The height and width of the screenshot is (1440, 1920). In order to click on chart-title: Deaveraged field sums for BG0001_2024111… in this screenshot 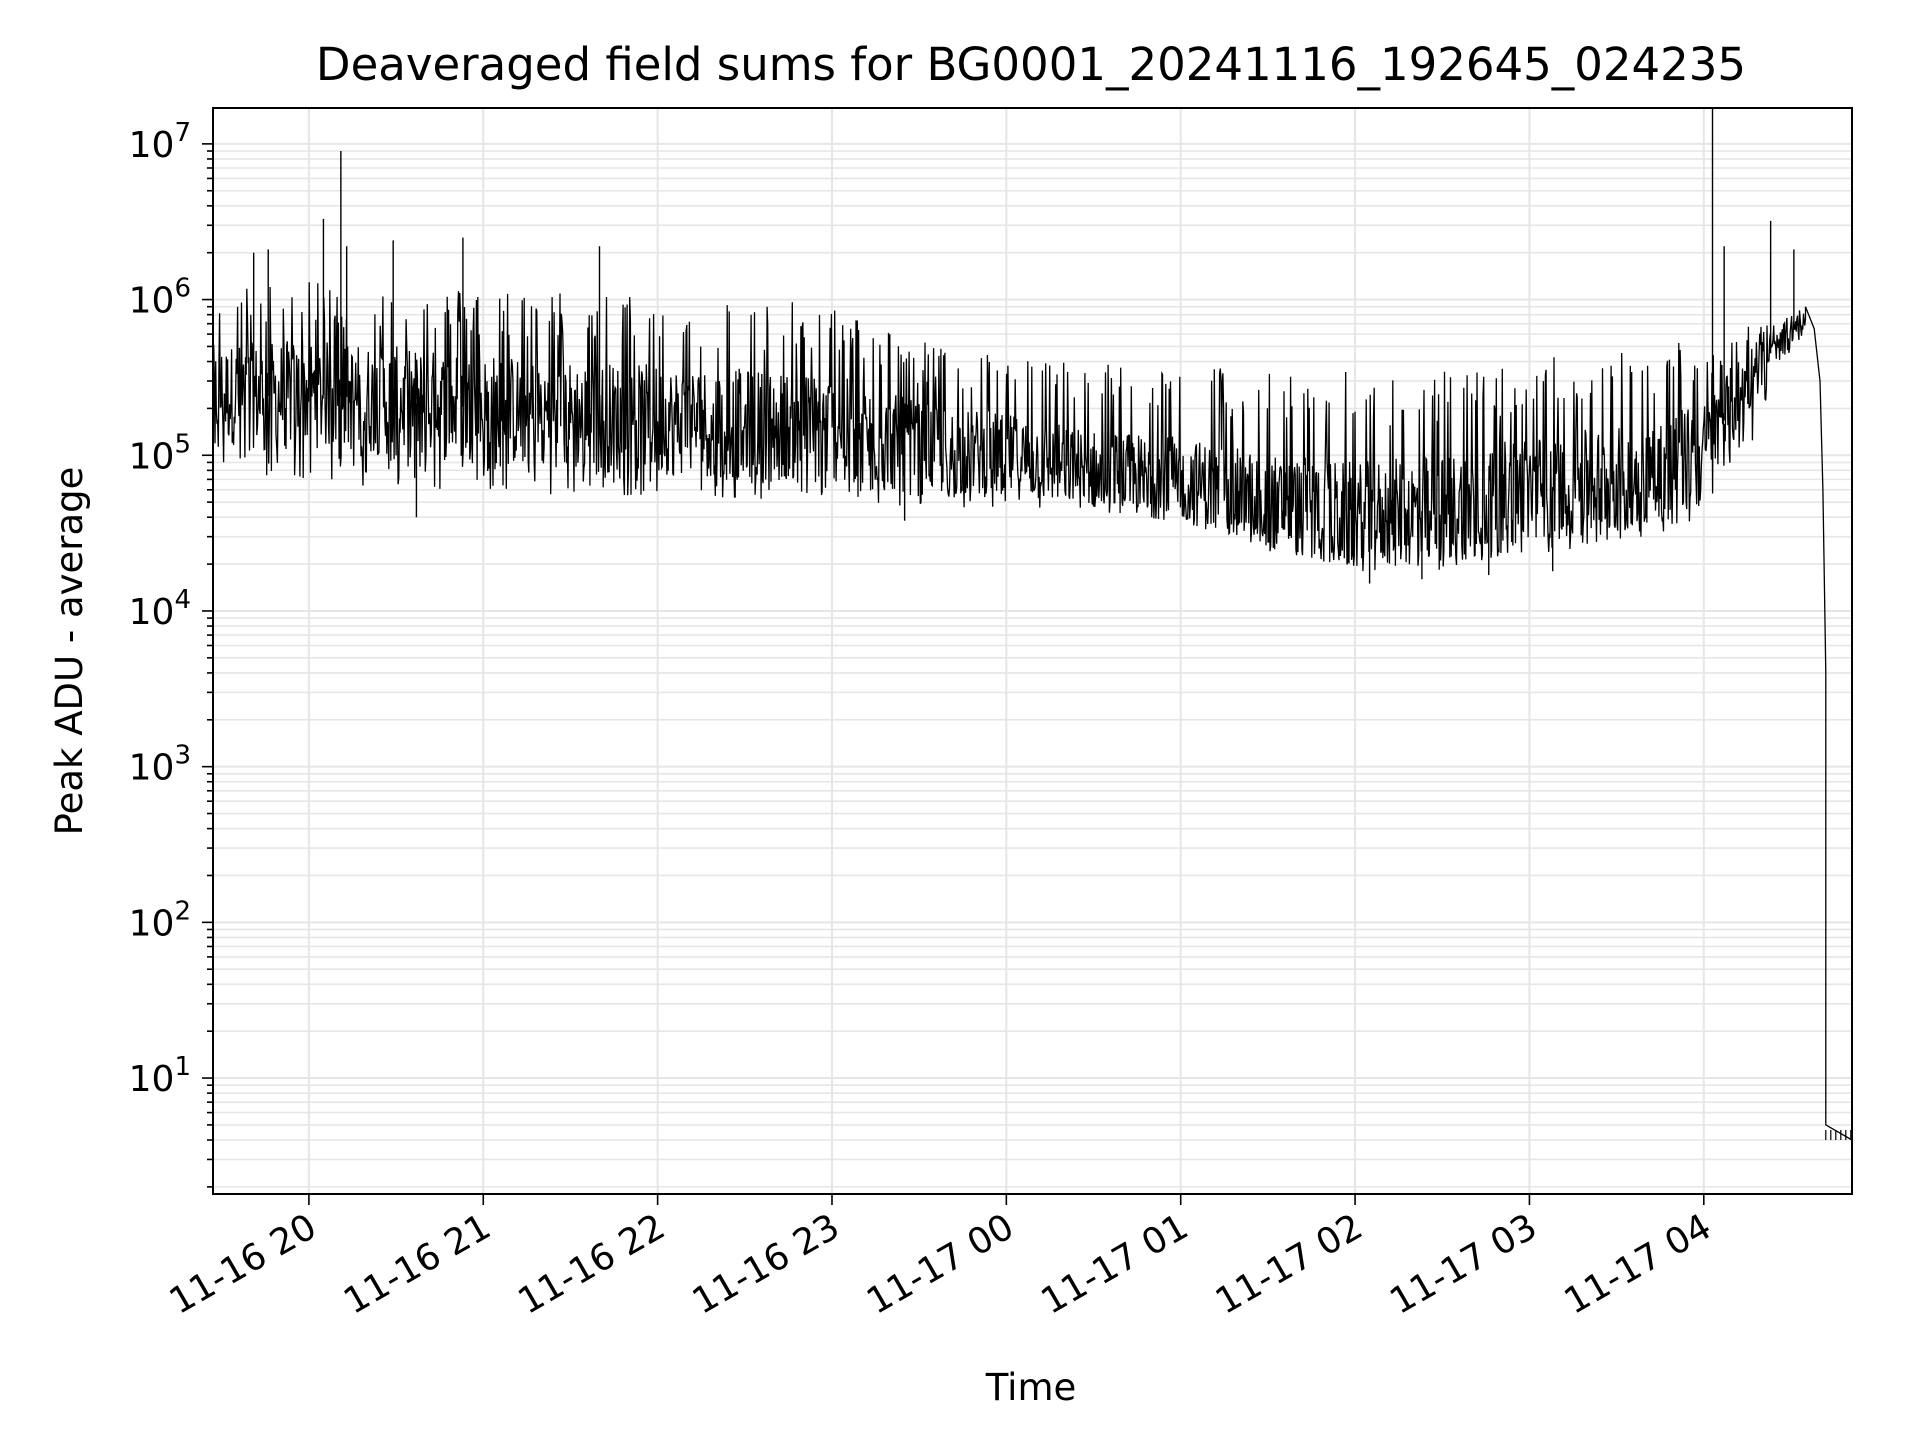, I will do `click(1031, 64)`.